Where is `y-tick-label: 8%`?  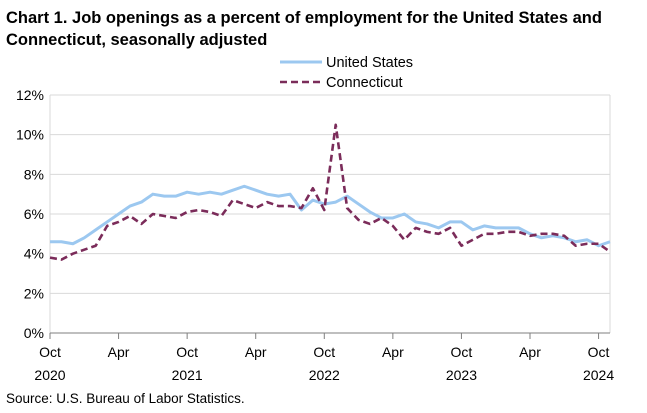 y-tick-label: 8% is located at coordinates (34, 174).